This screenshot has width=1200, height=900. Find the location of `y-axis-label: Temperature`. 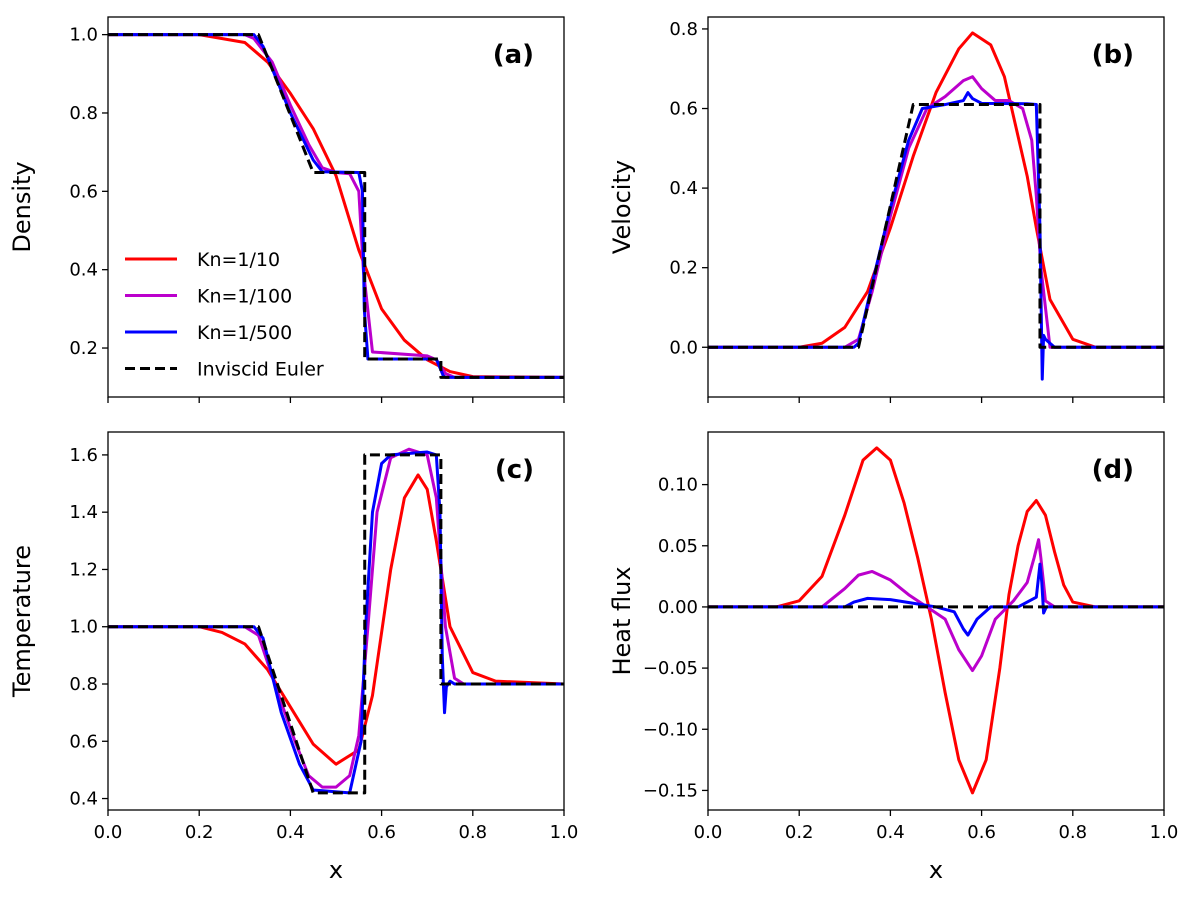

y-axis-label: Temperature is located at coordinates (22, 621).